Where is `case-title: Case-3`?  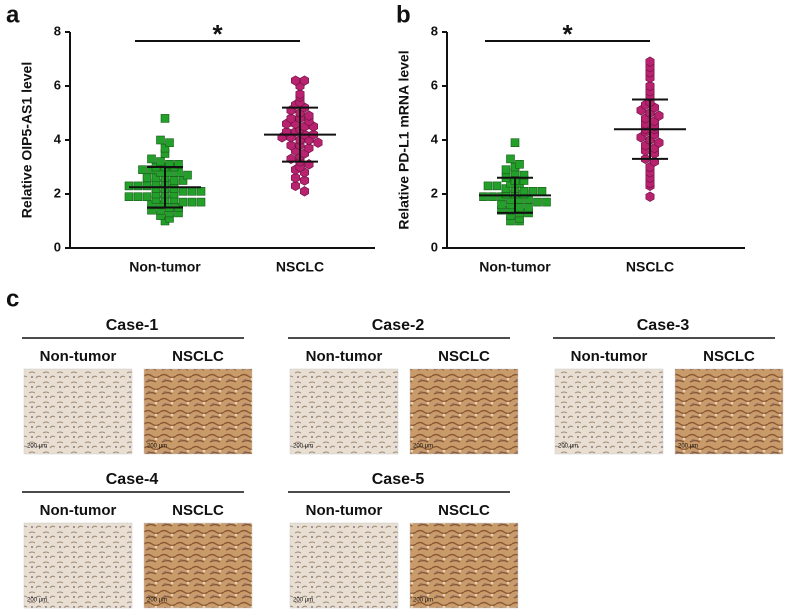
case-title: Case-3 is located at coordinates (663, 325).